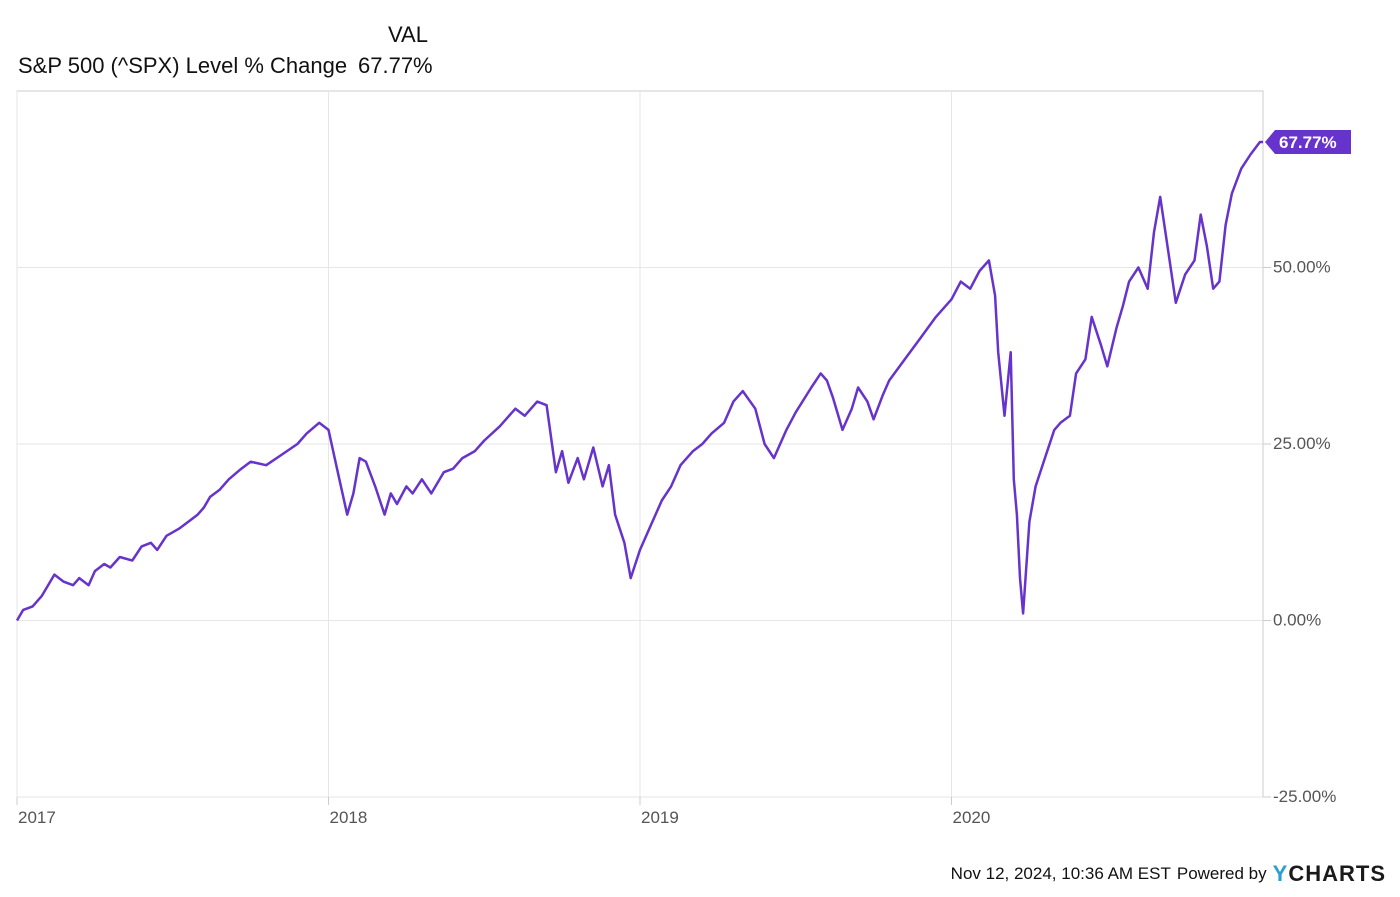 The height and width of the screenshot is (897, 1400). Describe the element at coordinates (1060, 873) in the screenshot. I see `footer-timestamp: Nov 12, 2024, 10:36 AM EST` at that location.